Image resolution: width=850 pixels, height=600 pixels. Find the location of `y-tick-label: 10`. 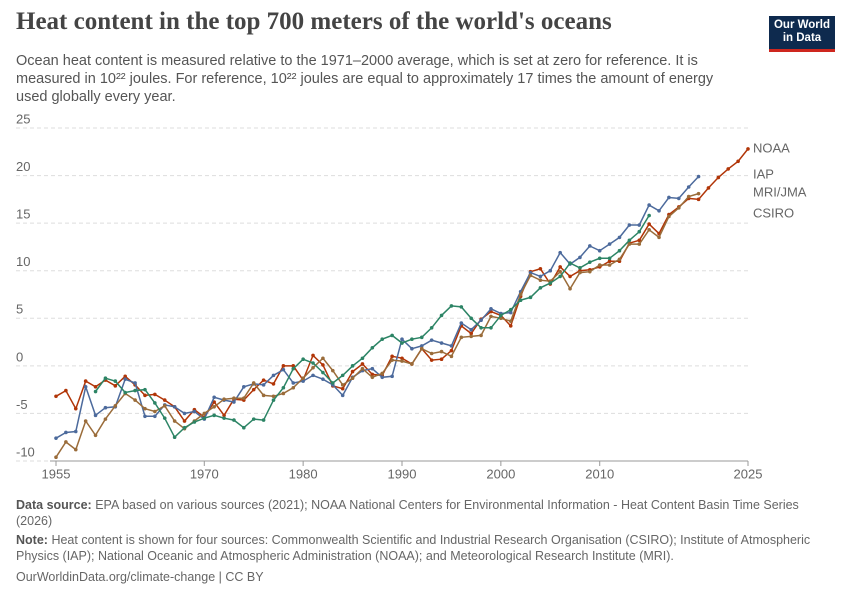

y-tick-label: 10 is located at coordinates (23, 261).